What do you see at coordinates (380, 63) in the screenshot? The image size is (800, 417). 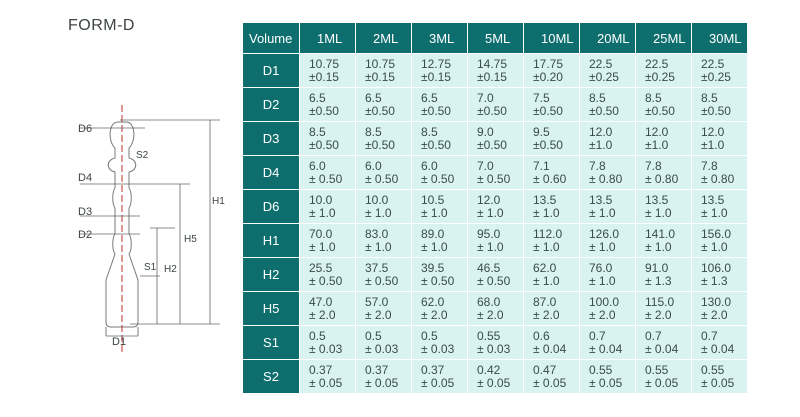 I see `cell-value: 10.75` at bounding box center [380, 63].